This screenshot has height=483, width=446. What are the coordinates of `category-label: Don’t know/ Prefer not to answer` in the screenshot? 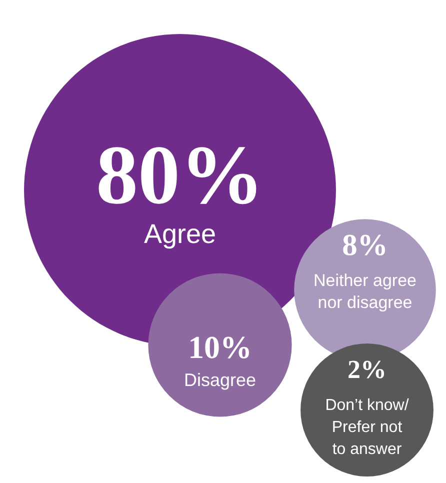 It's located at (367, 427).